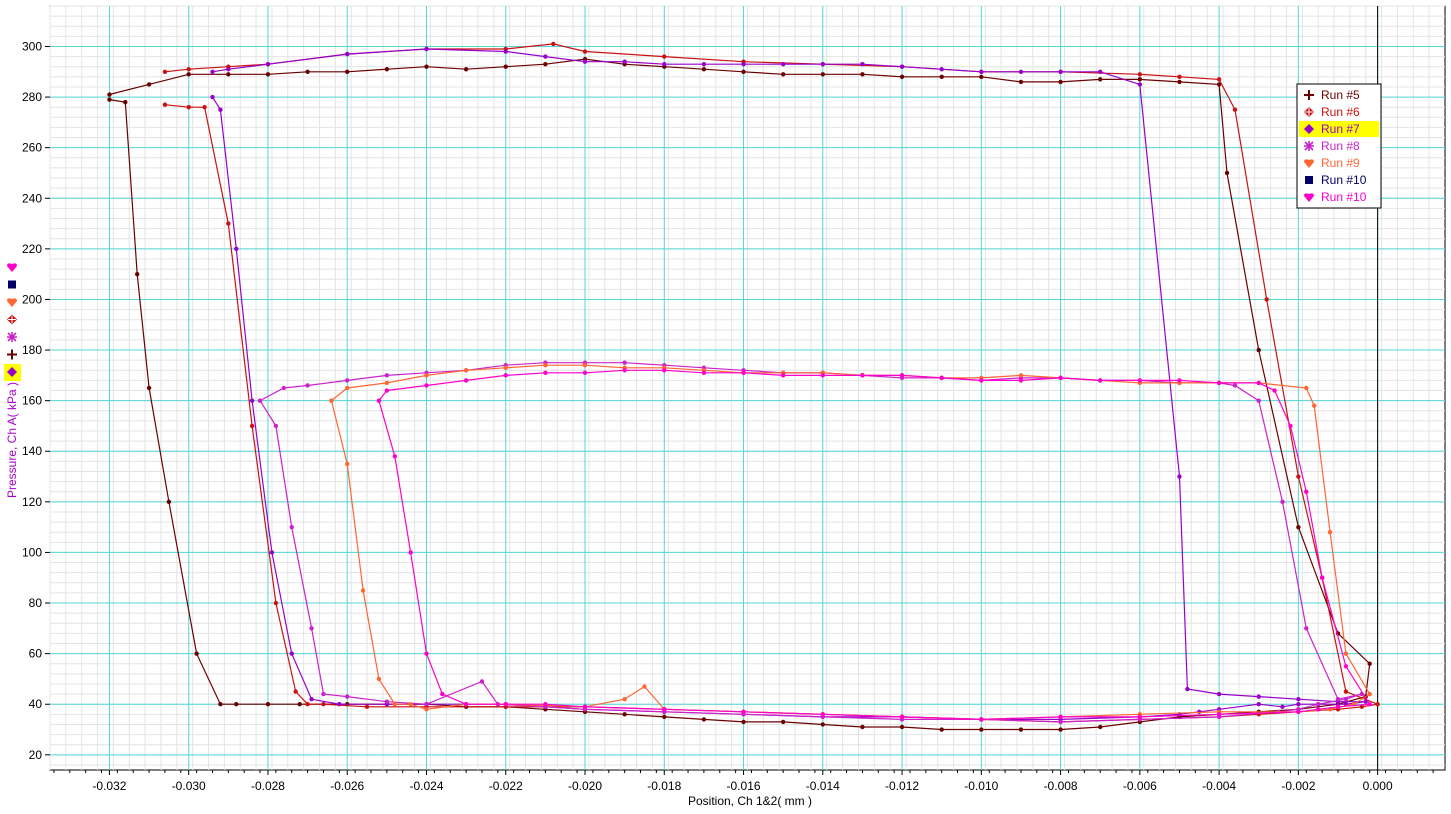  Describe the element at coordinates (902, 786) in the screenshot. I see `x-tick-label: -0.012` at that location.